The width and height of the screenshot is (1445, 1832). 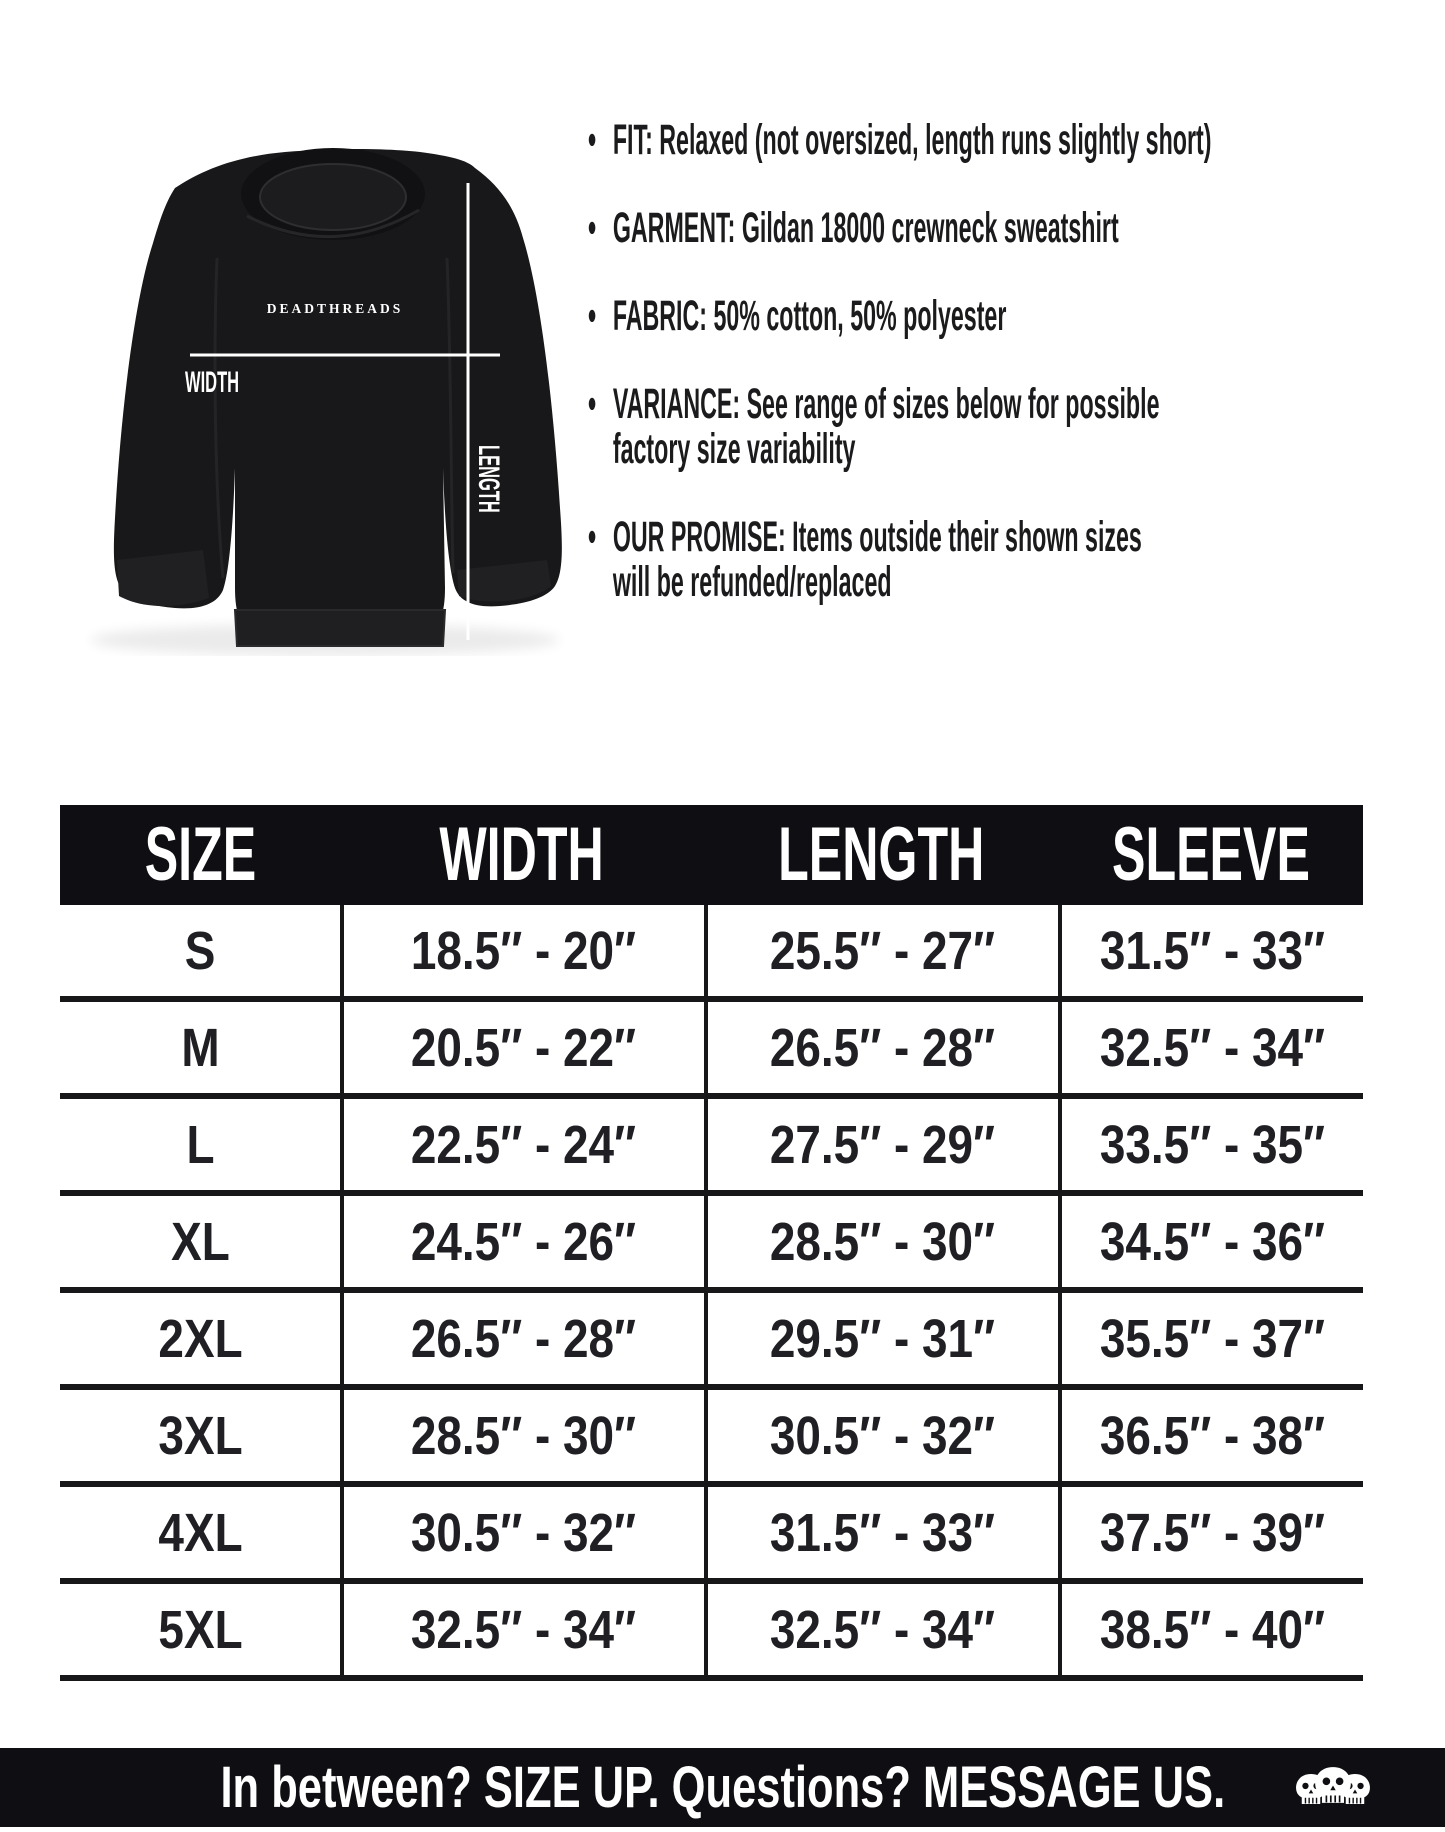 What do you see at coordinates (200, 1338) in the screenshot?
I see `size-cell: 2XL` at bounding box center [200, 1338].